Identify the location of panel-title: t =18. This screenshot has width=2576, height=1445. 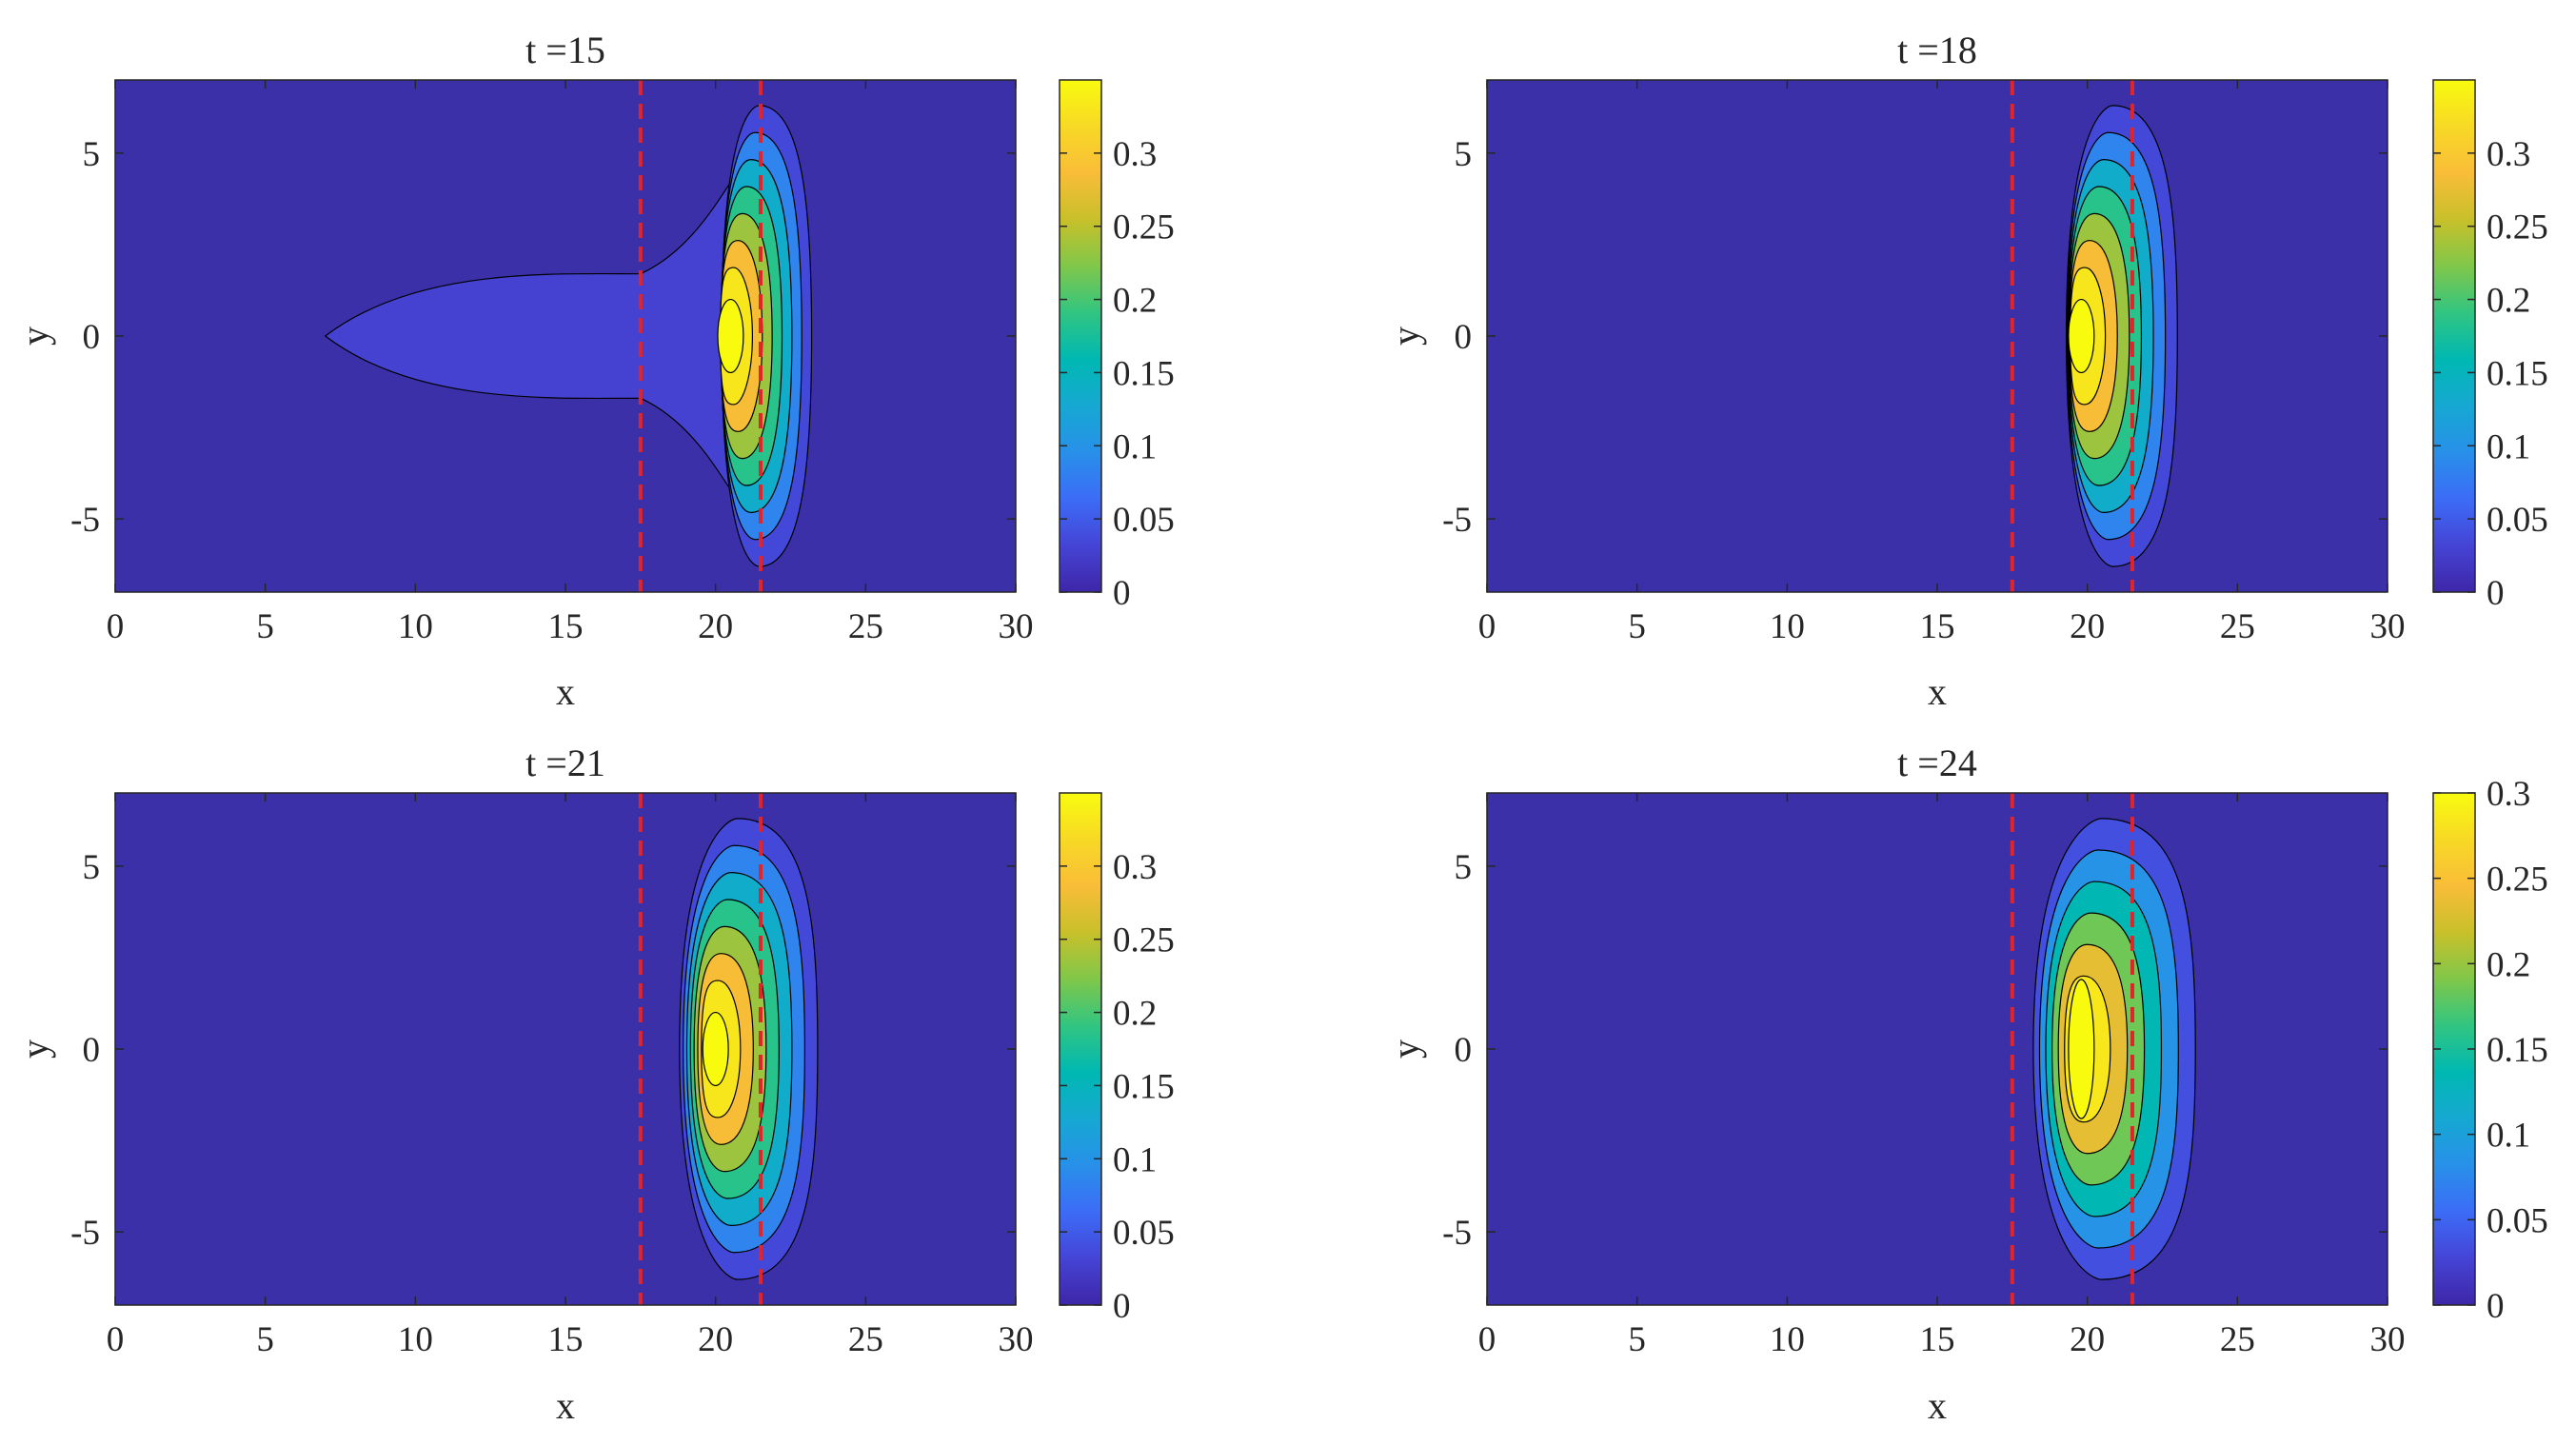
(1937, 50).